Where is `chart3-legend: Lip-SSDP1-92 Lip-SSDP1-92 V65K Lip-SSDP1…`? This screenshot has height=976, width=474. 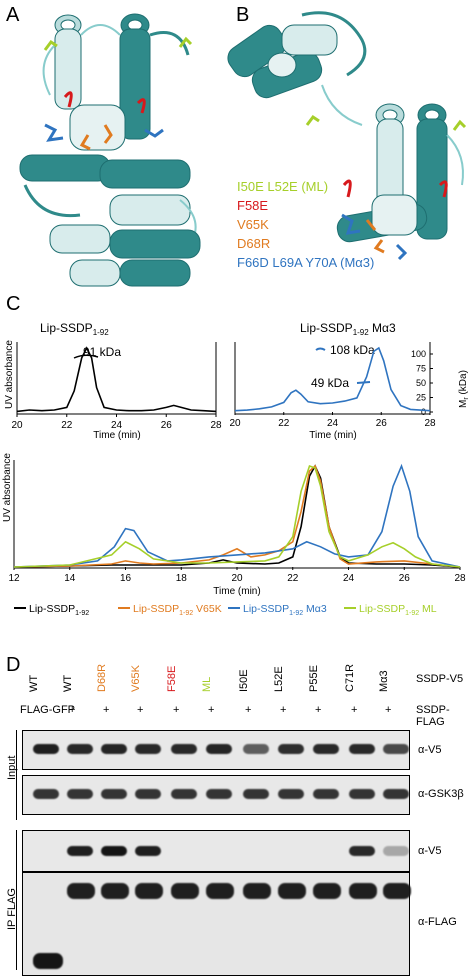 chart3-legend: Lip-SSDP1-92 Lip-SSDP1-92 V65K Lip-SSDP1… is located at coordinates (225, 610).